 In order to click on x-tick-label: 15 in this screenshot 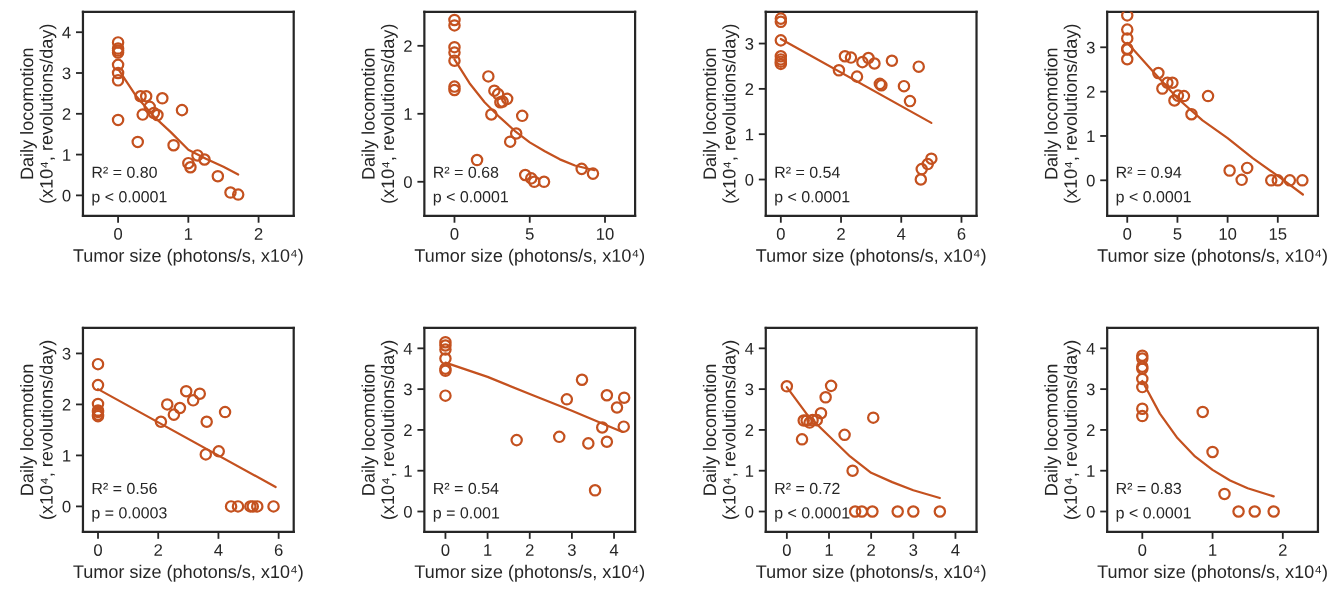, I will do `click(1278, 234)`.